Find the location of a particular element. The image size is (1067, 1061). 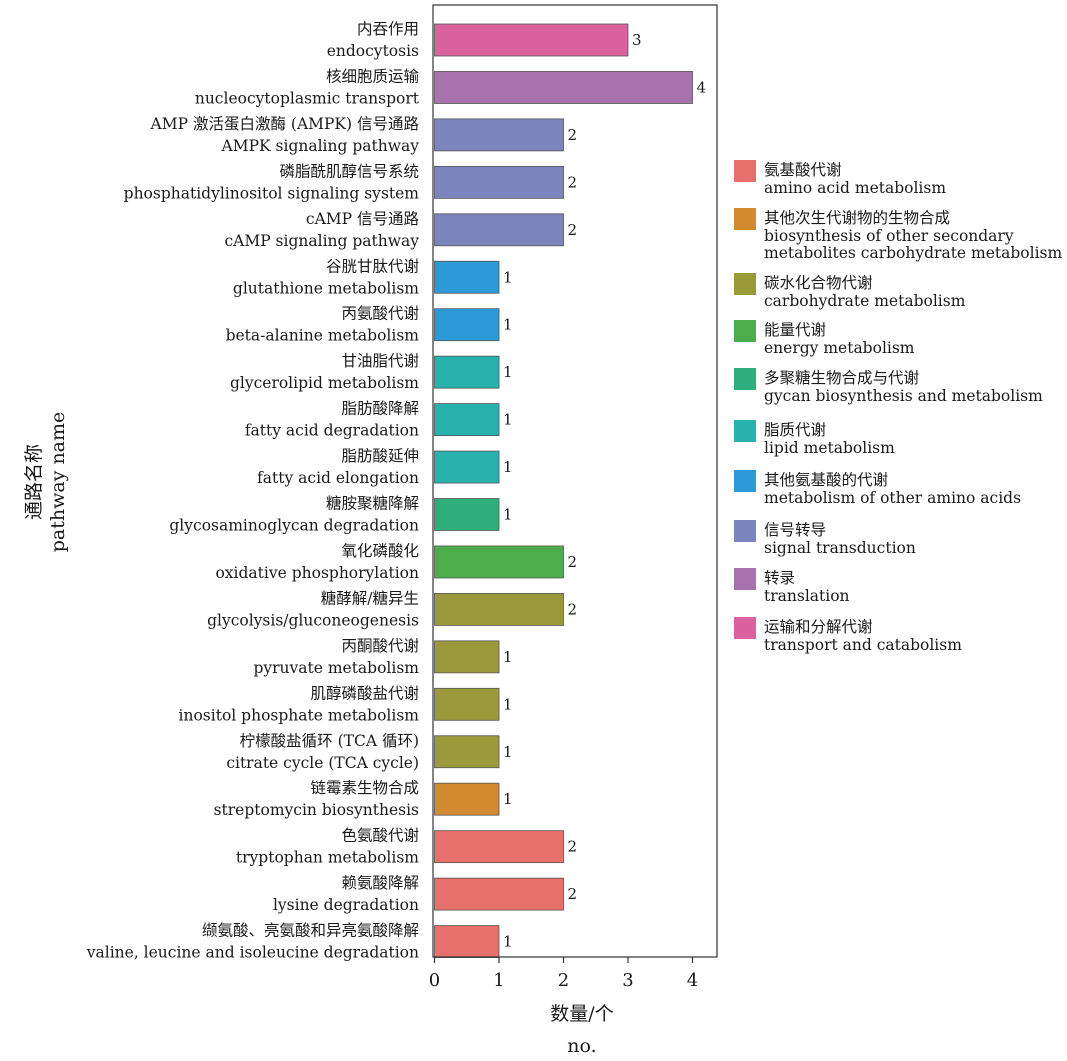

category-label-english: citrate cycle (TCA cycle) is located at coordinates (322, 763).